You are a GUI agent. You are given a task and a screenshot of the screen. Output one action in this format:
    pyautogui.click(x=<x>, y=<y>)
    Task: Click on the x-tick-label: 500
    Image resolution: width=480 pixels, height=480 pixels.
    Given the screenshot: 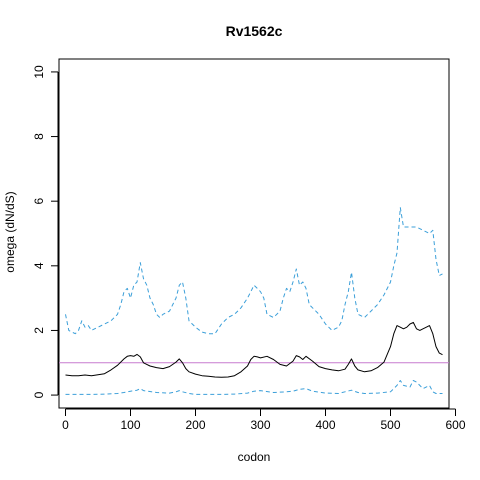 What is the action you would take?
    pyautogui.click(x=390, y=425)
    